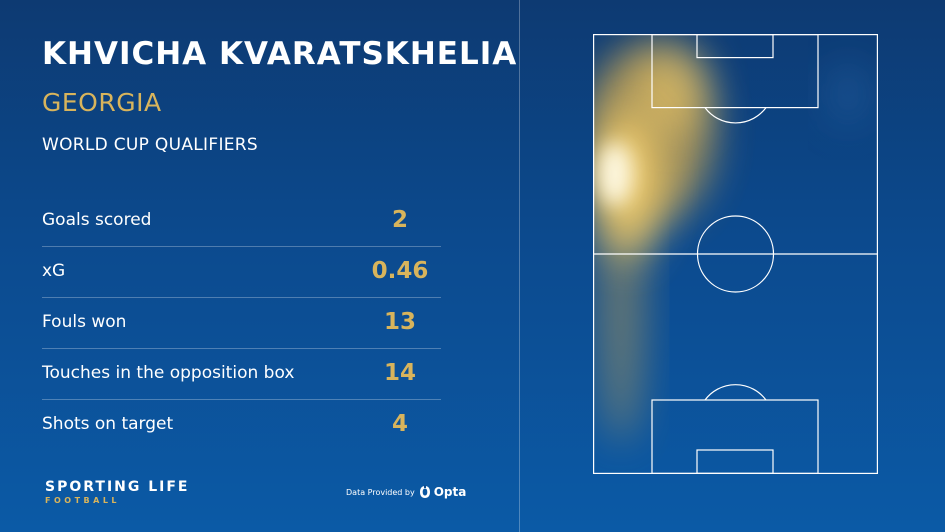 The height and width of the screenshot is (532, 945). What do you see at coordinates (108, 424) in the screenshot?
I see `stat-label: Shots on target` at bounding box center [108, 424].